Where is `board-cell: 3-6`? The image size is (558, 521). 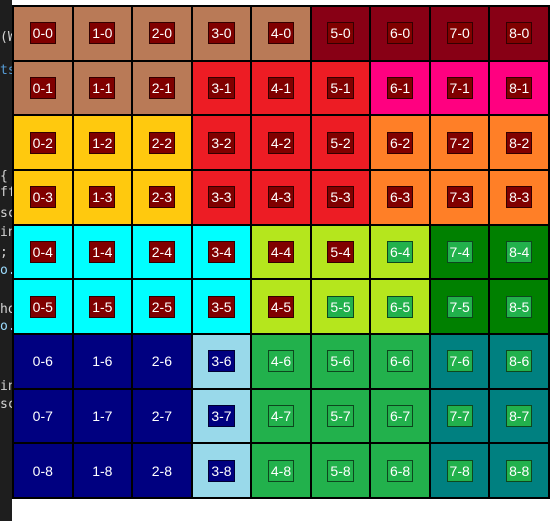 board-cell: 3-6 is located at coordinates (221, 361).